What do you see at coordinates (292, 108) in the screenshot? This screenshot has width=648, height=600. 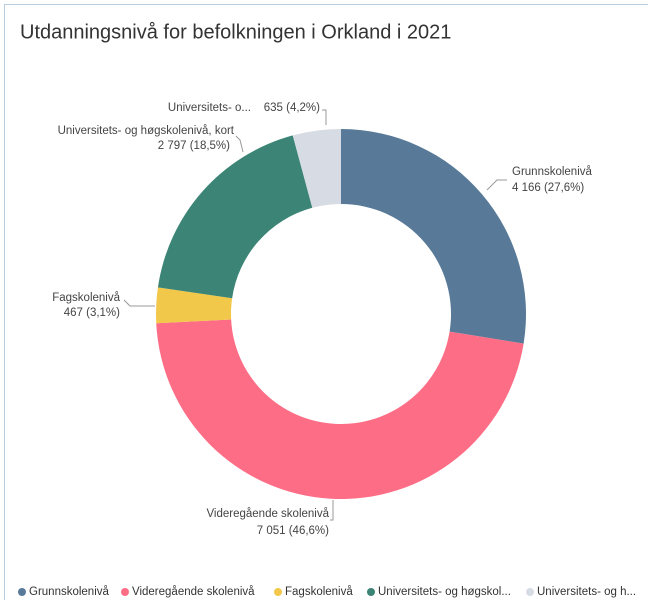 I see `data-label-value: 635 (4,2%)` at bounding box center [292, 108].